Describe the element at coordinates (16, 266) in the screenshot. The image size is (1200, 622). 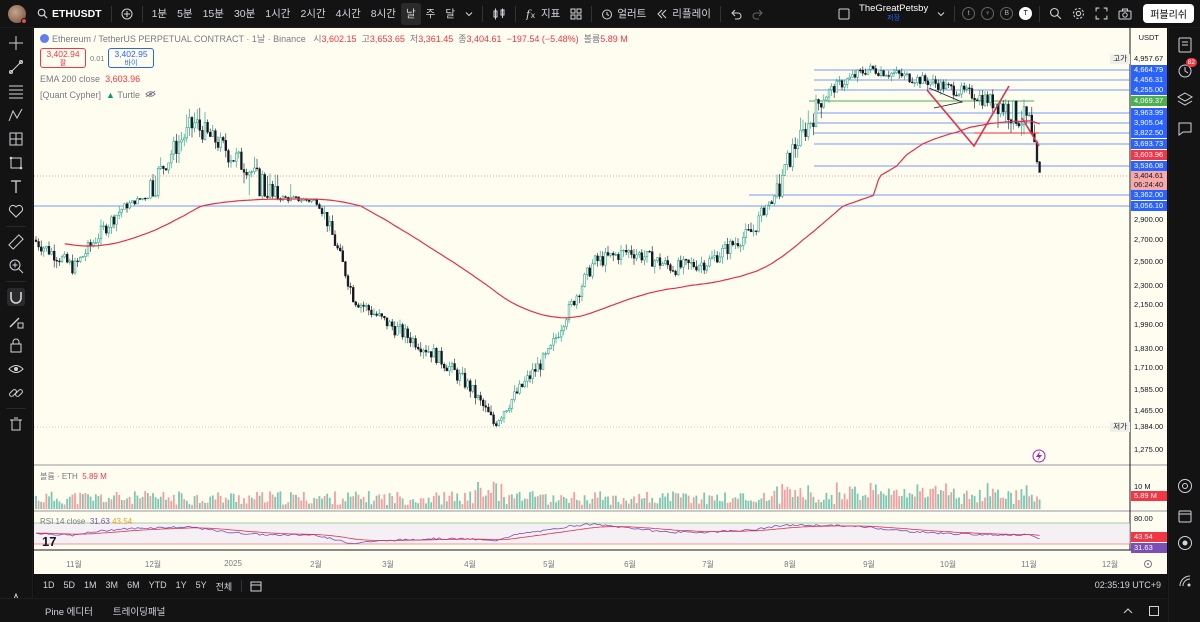
I see `zoom-tool` at that location.